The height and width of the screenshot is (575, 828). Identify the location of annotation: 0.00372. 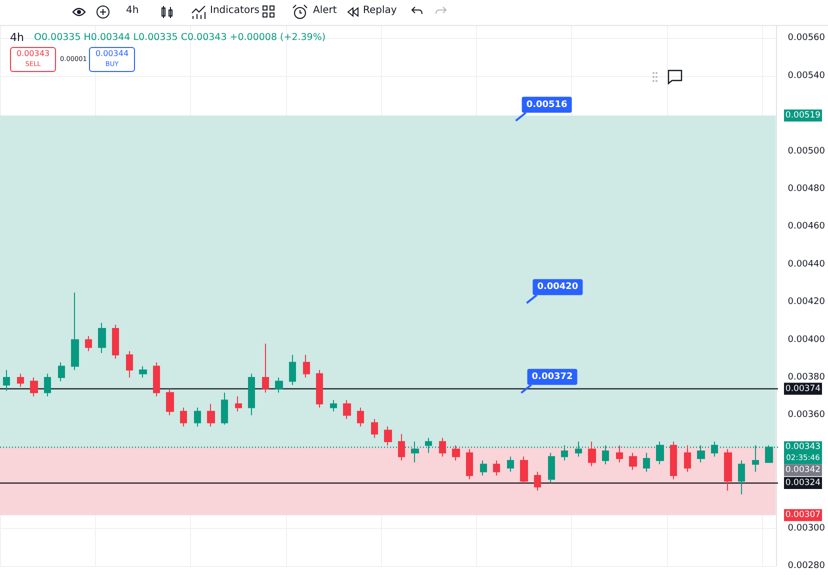
(552, 377).